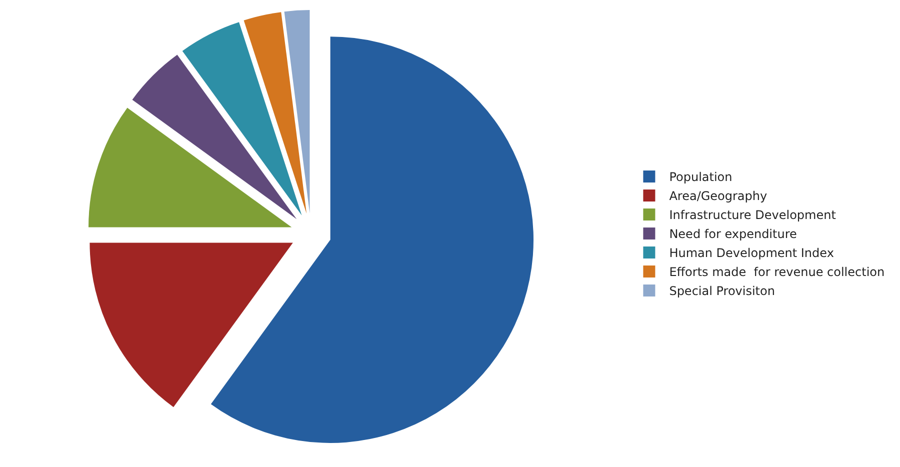 This screenshot has width=900, height=467. What do you see at coordinates (777, 272) in the screenshot?
I see `legend-label: Efforts made for revenue collection` at bounding box center [777, 272].